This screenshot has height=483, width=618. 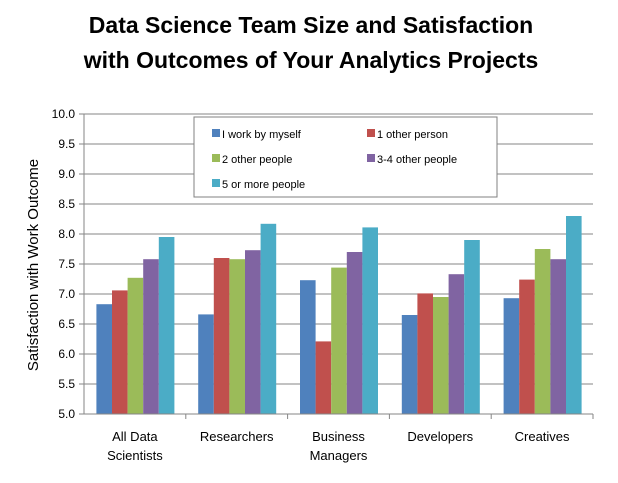 What do you see at coordinates (66, 234) in the screenshot?
I see `y-tick-label: 8.0` at bounding box center [66, 234].